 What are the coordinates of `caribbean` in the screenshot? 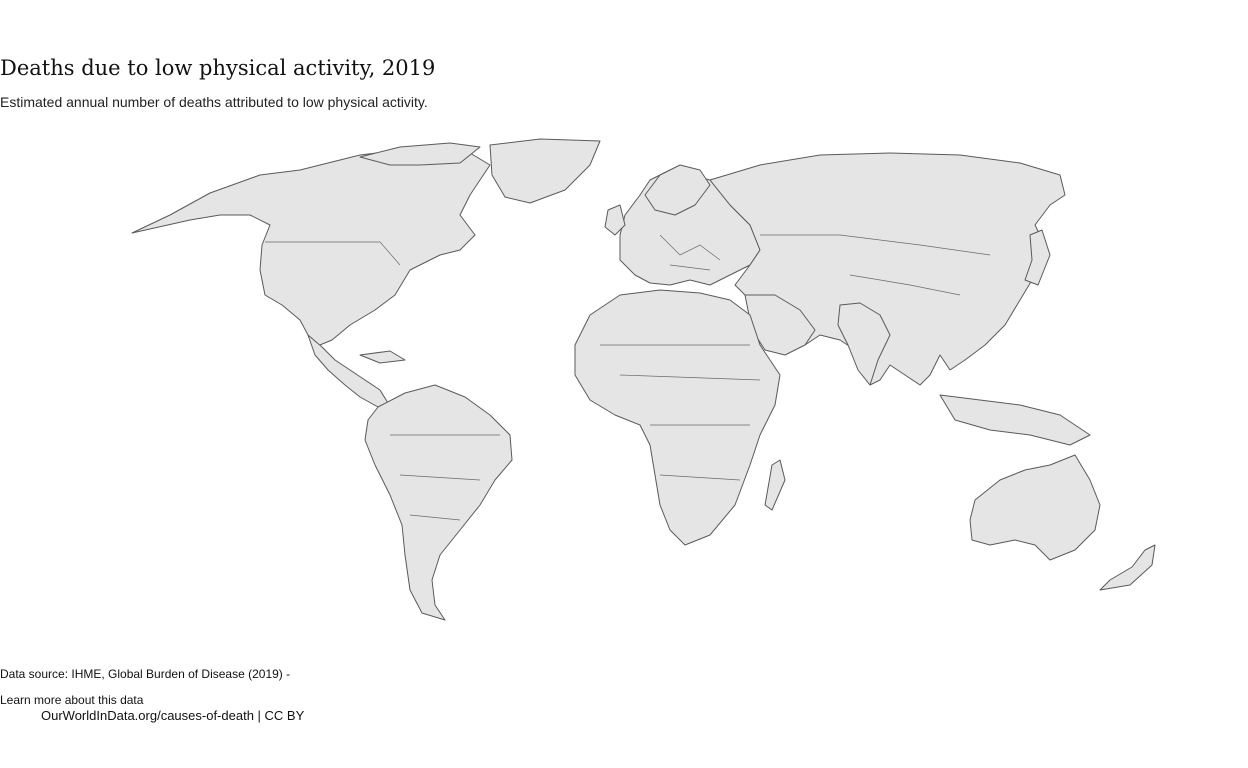 It's located at (382, 357).